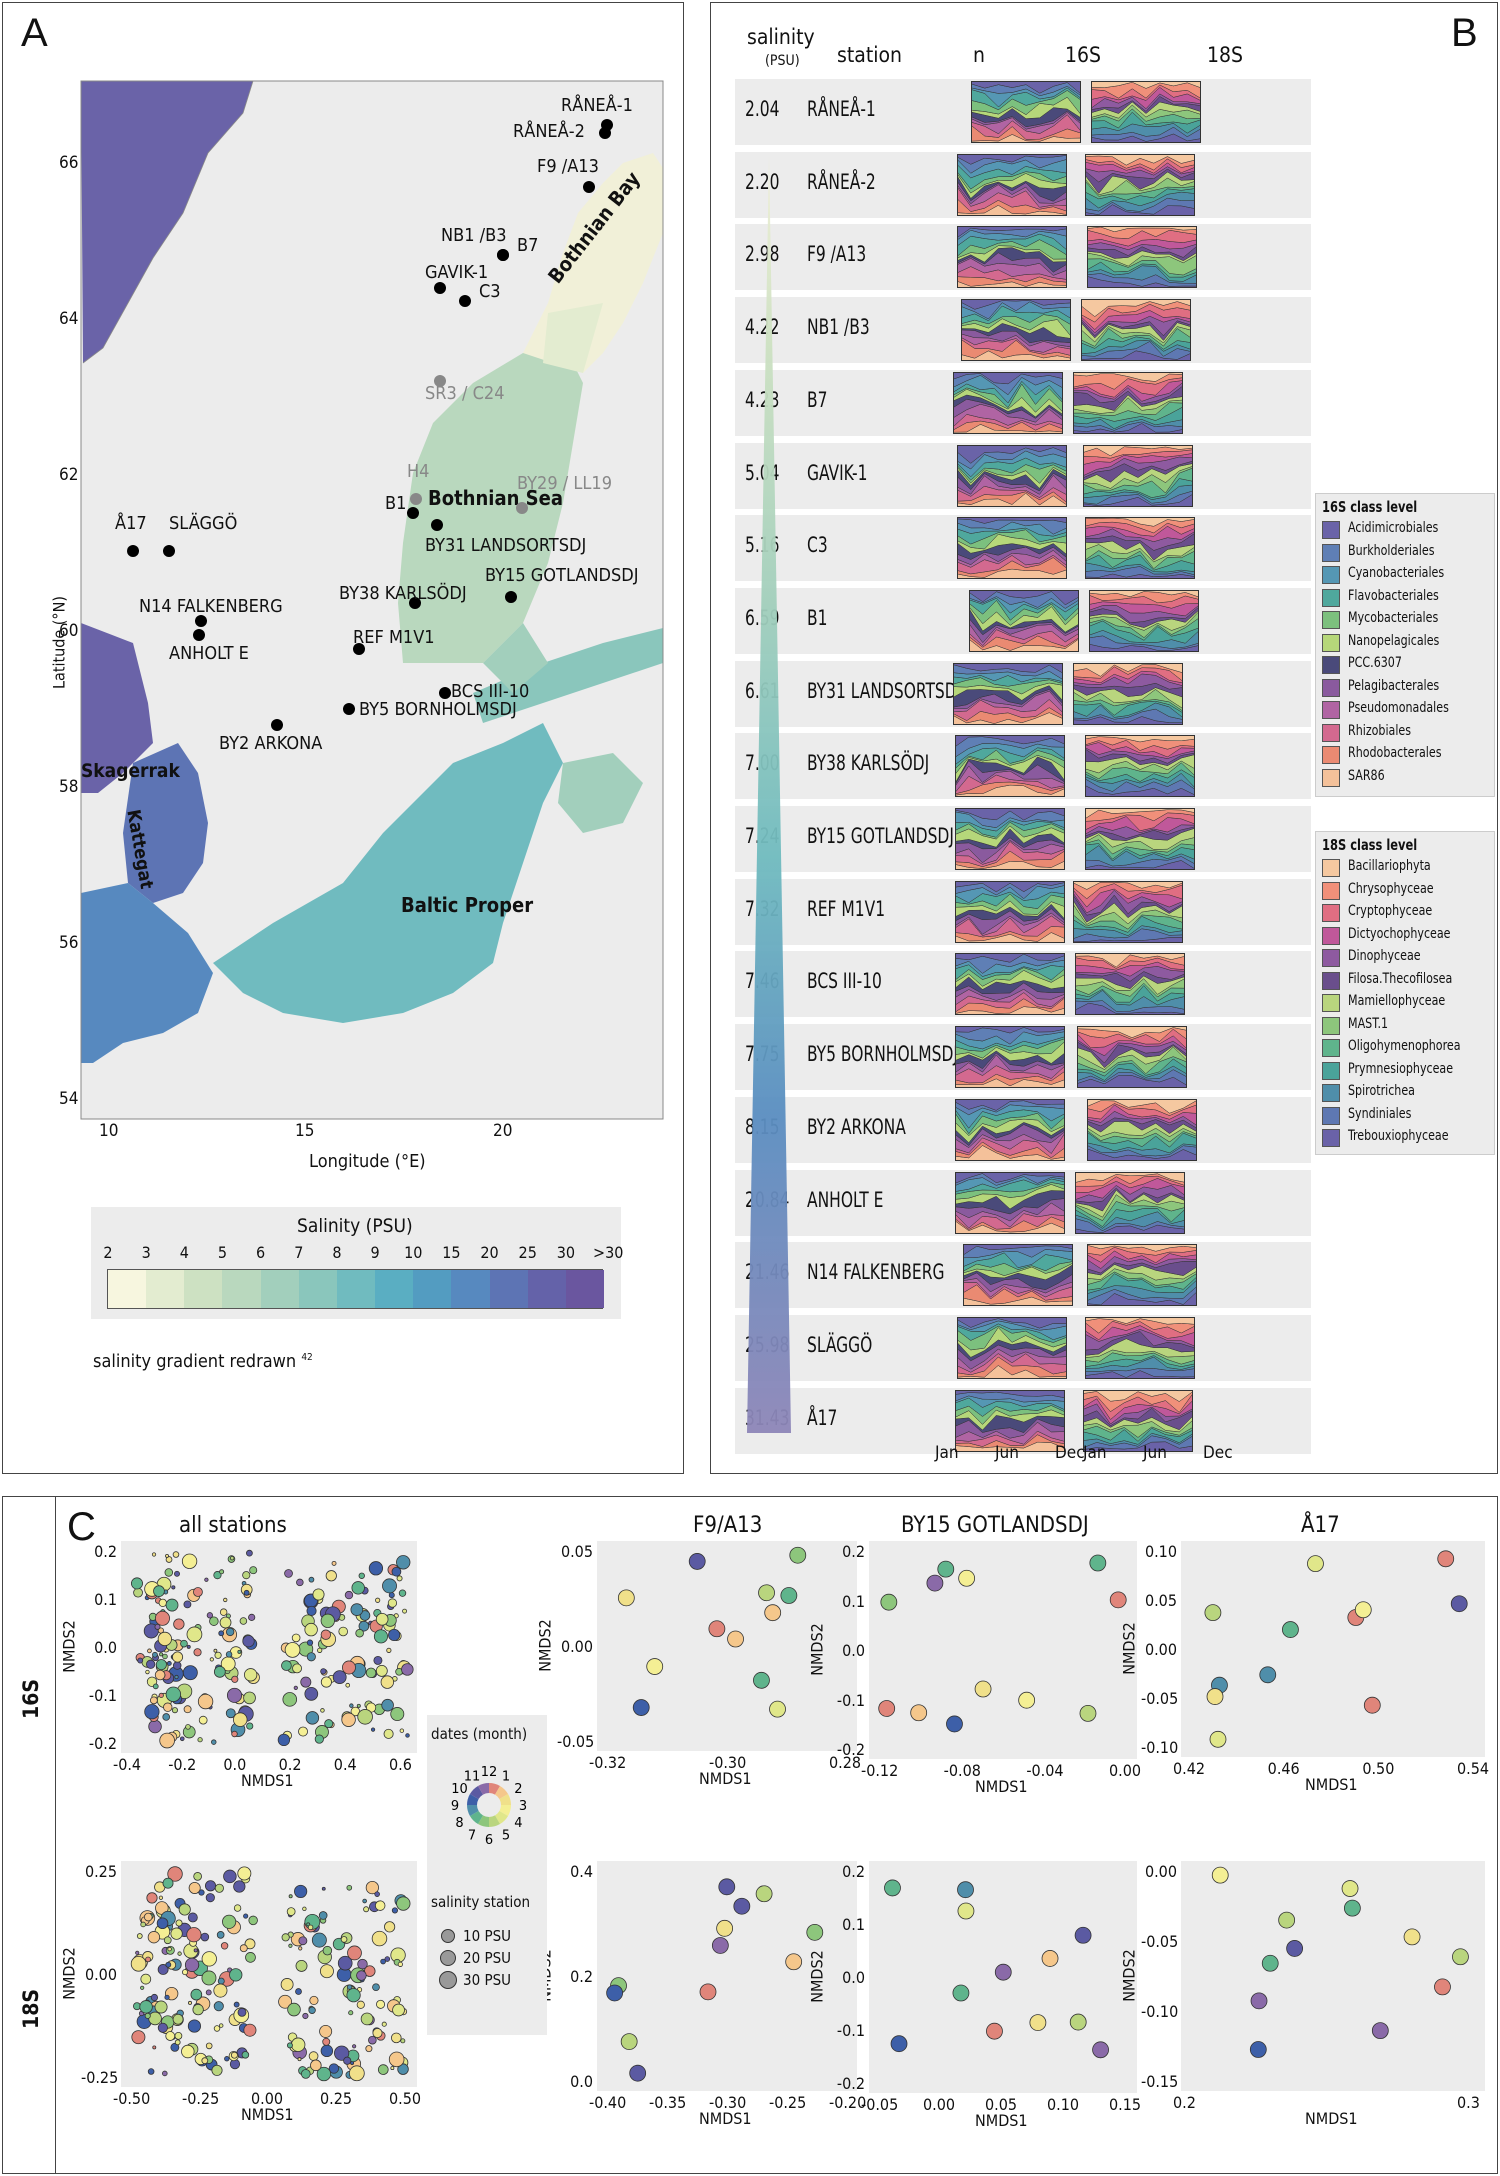 This screenshot has width=1500, height=2176. What do you see at coordinates (1393, 528) in the screenshot?
I see `legend-label: Acidimicrobiales` at bounding box center [1393, 528].